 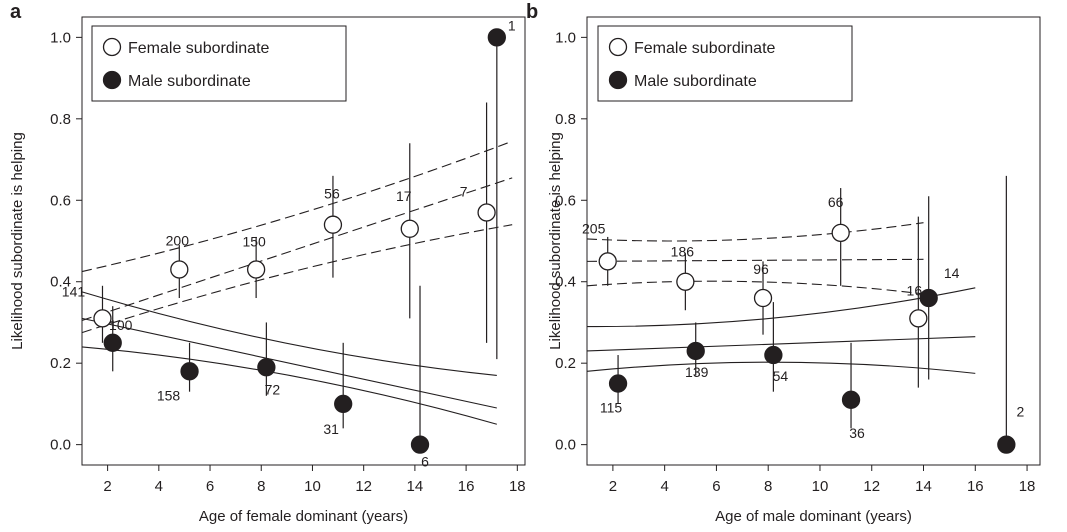 I want to click on sample-size-label: 54, so click(x=781, y=376).